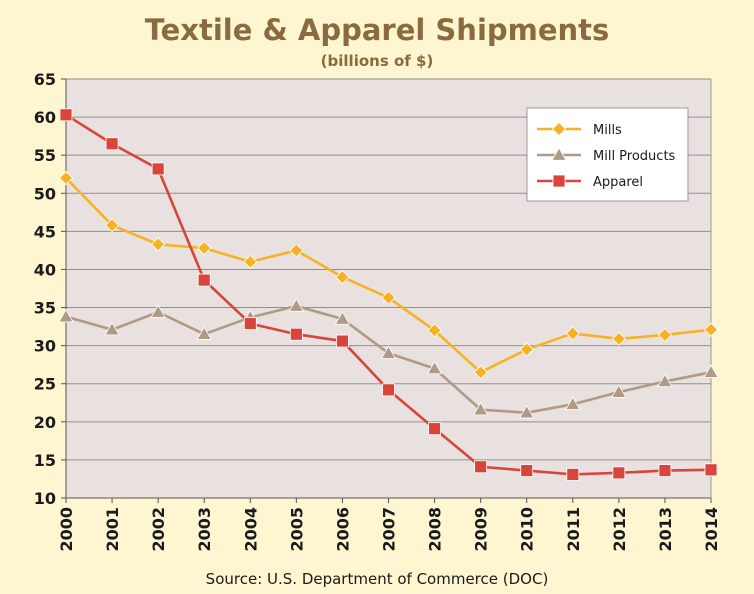 The image size is (754, 594). Describe the element at coordinates (579, 129) in the screenshot. I see `legend-item-mills: Mills` at that location.